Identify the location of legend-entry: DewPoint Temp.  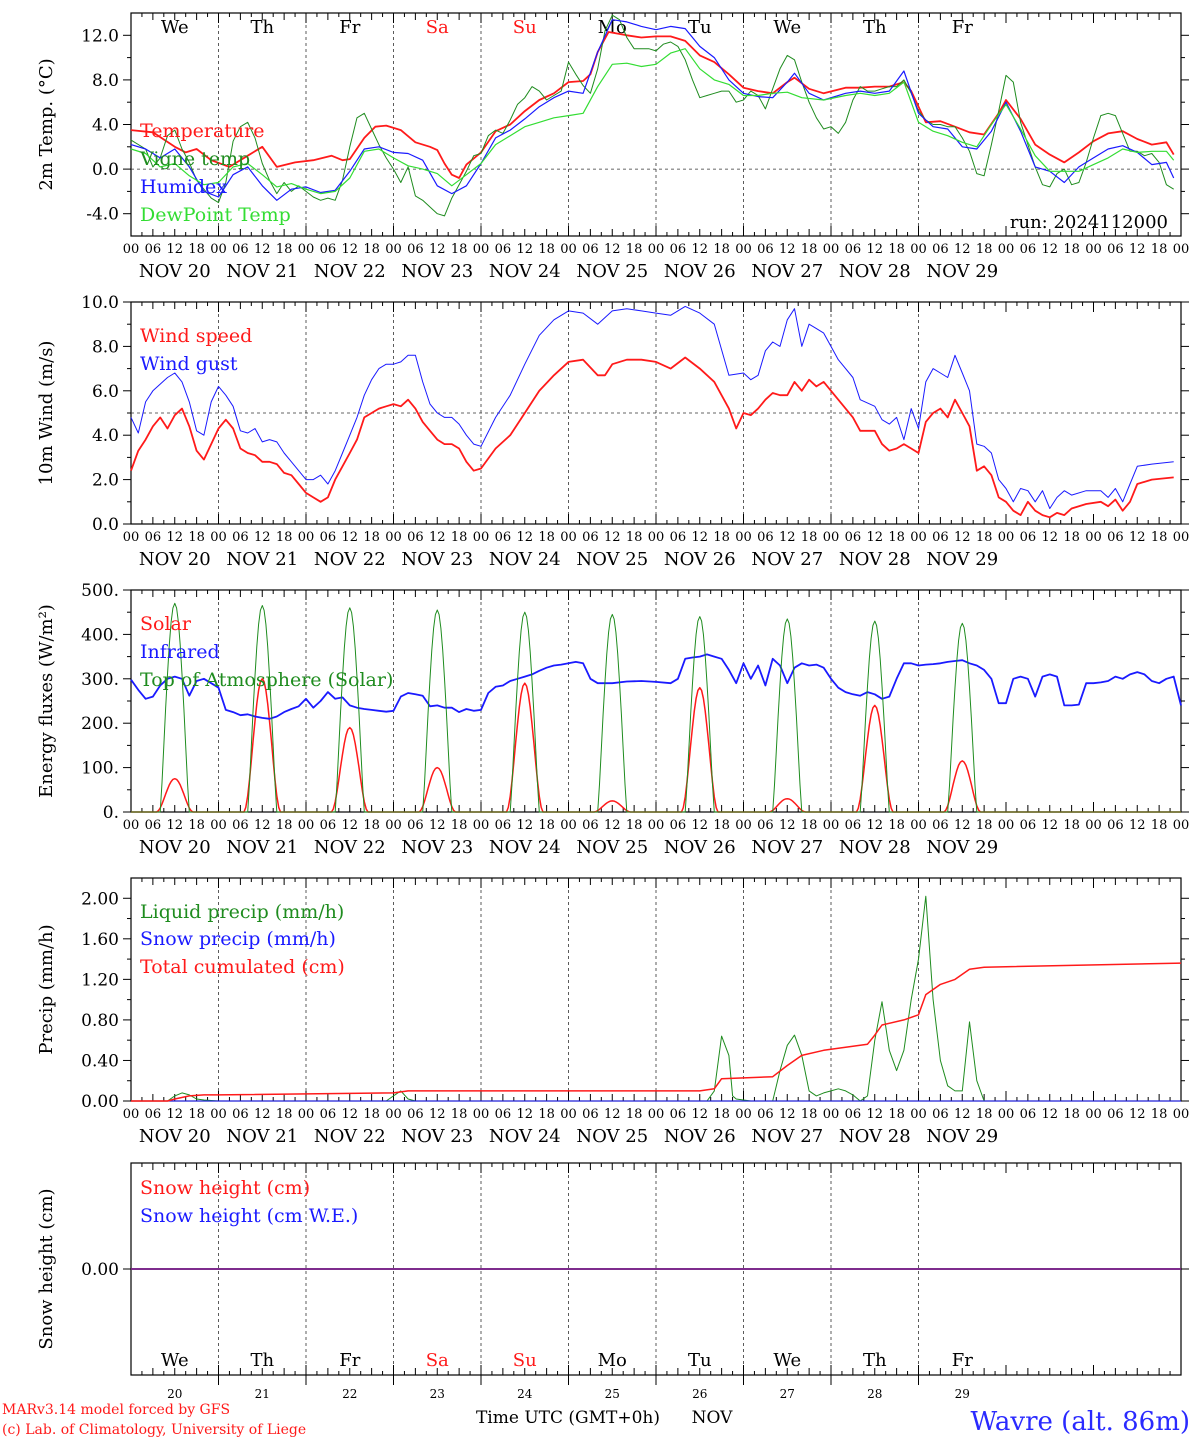
(215, 215).